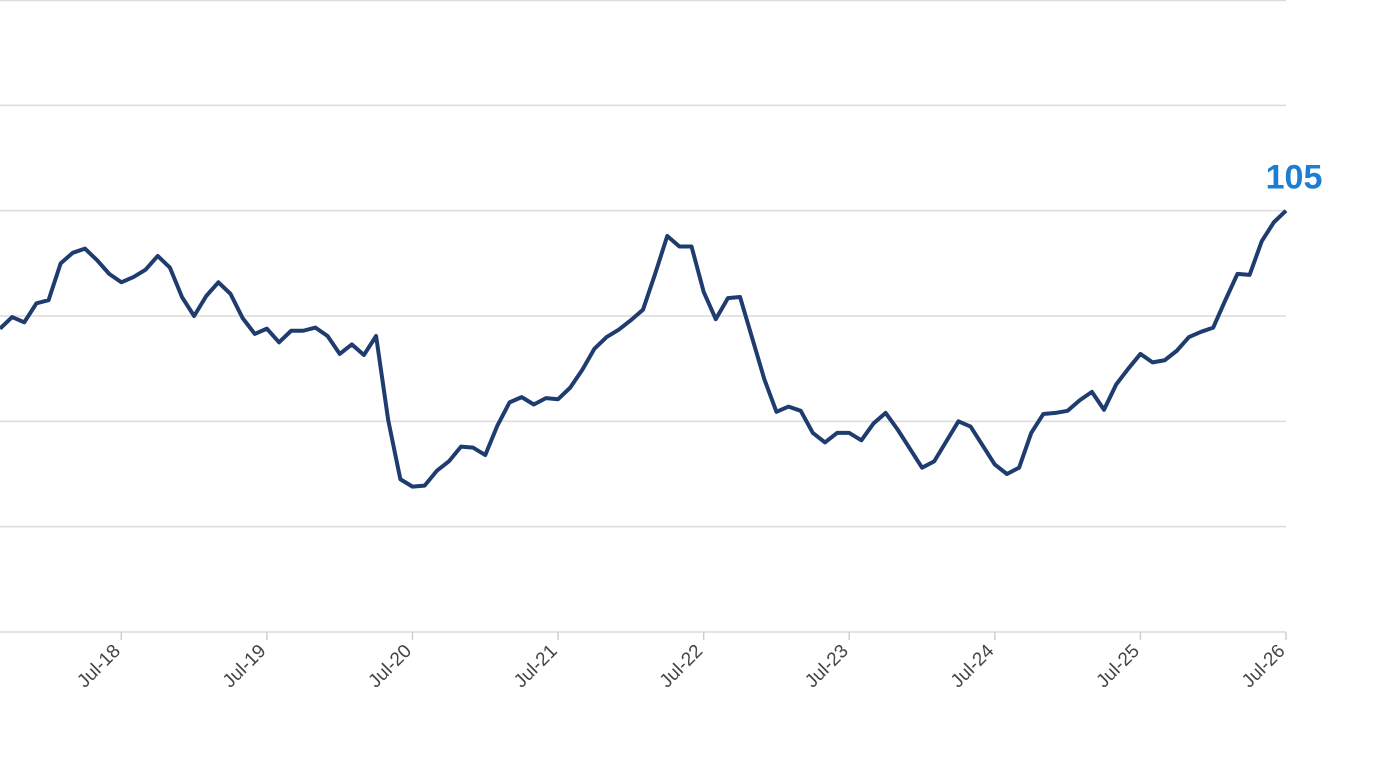 Image resolution: width=1400 pixels, height=768 pixels. Describe the element at coordinates (826, 666) in the screenshot. I see `x-tick-label: Jul-23` at that location.